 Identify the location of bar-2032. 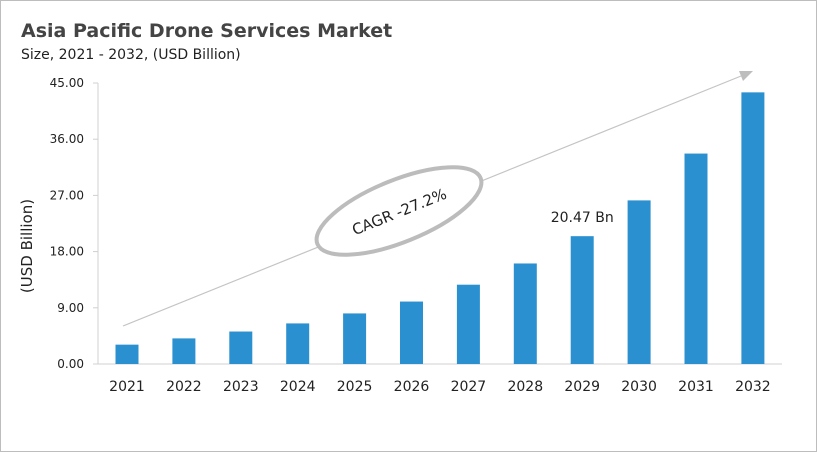
(753, 228).